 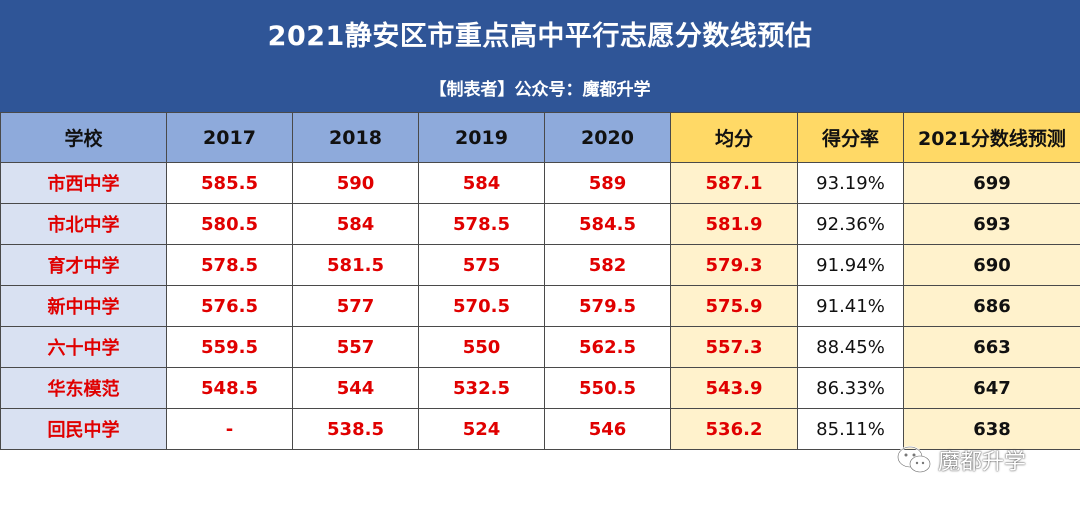 What do you see at coordinates (607, 224) in the screenshot?
I see `score-2020-cell: 584.5` at bounding box center [607, 224].